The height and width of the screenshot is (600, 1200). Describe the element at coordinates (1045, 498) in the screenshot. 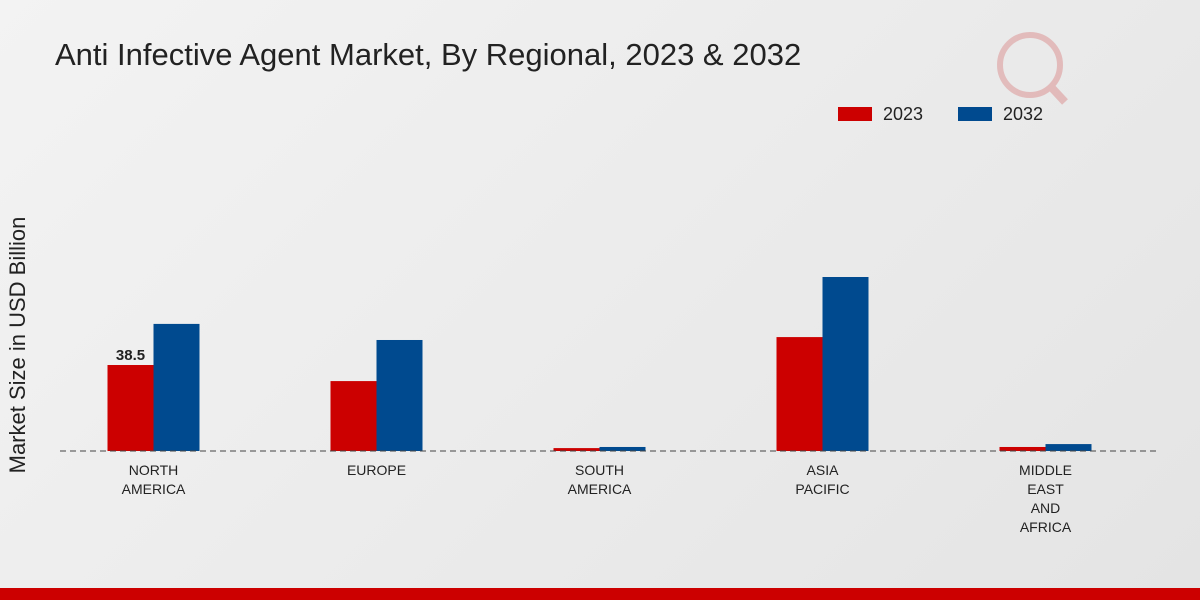

I see `x-tick-label: MIDDLE EAST AND AFRICA` at that location.